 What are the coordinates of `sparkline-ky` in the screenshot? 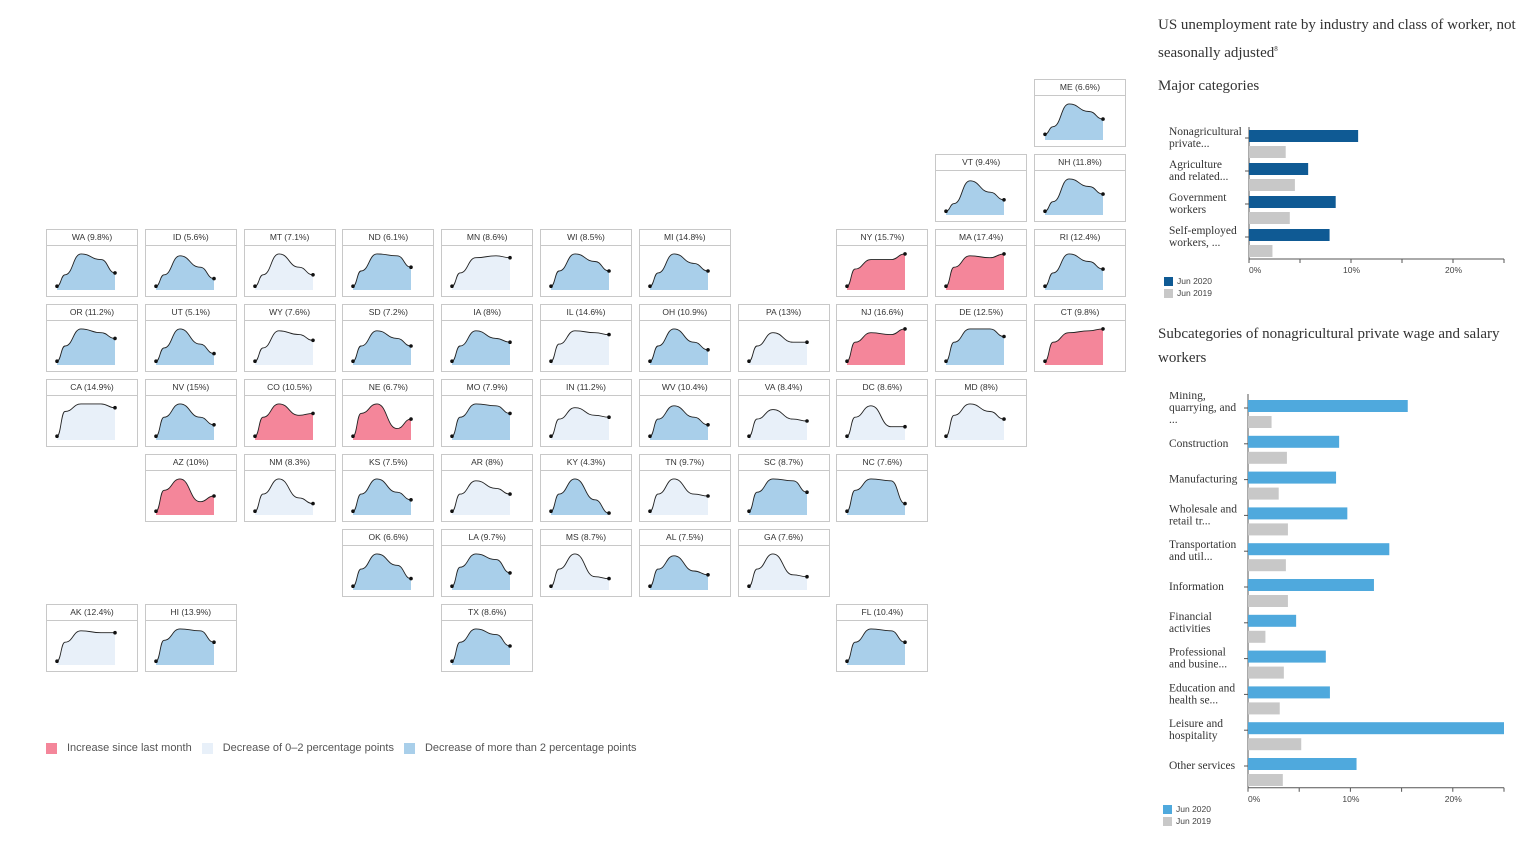 It's located at (580, 496).